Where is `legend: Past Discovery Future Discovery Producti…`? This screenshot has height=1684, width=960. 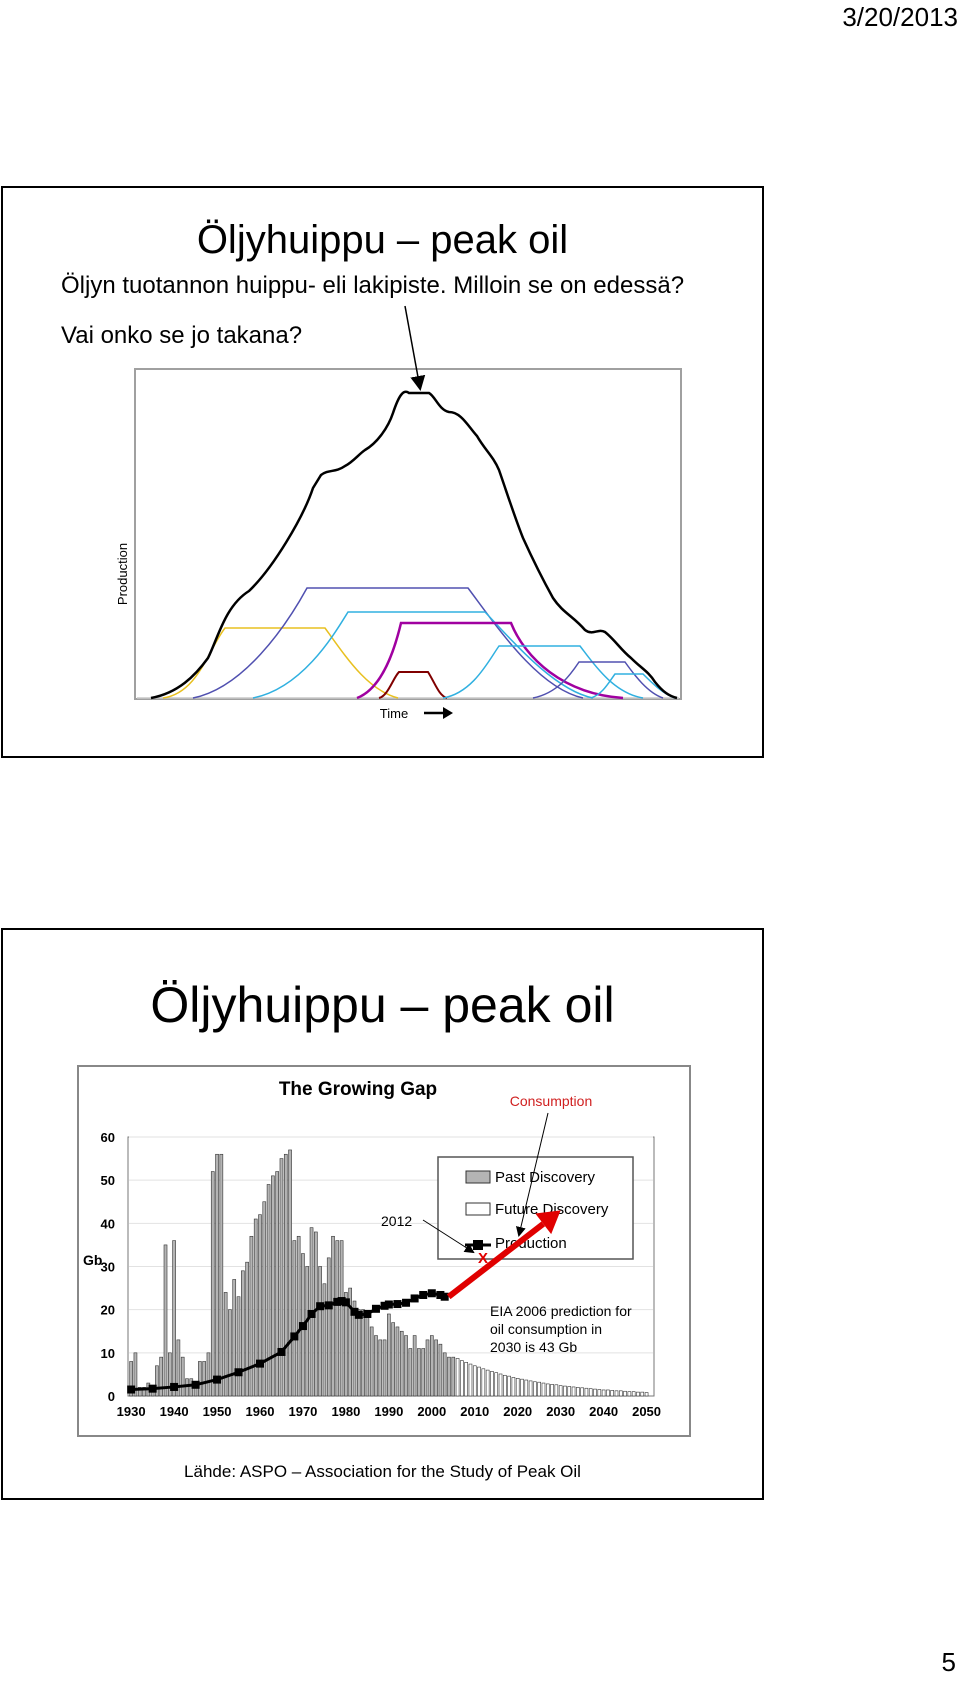
legend: Past Discovery Future Discovery Producti… is located at coordinates (535, 1208).